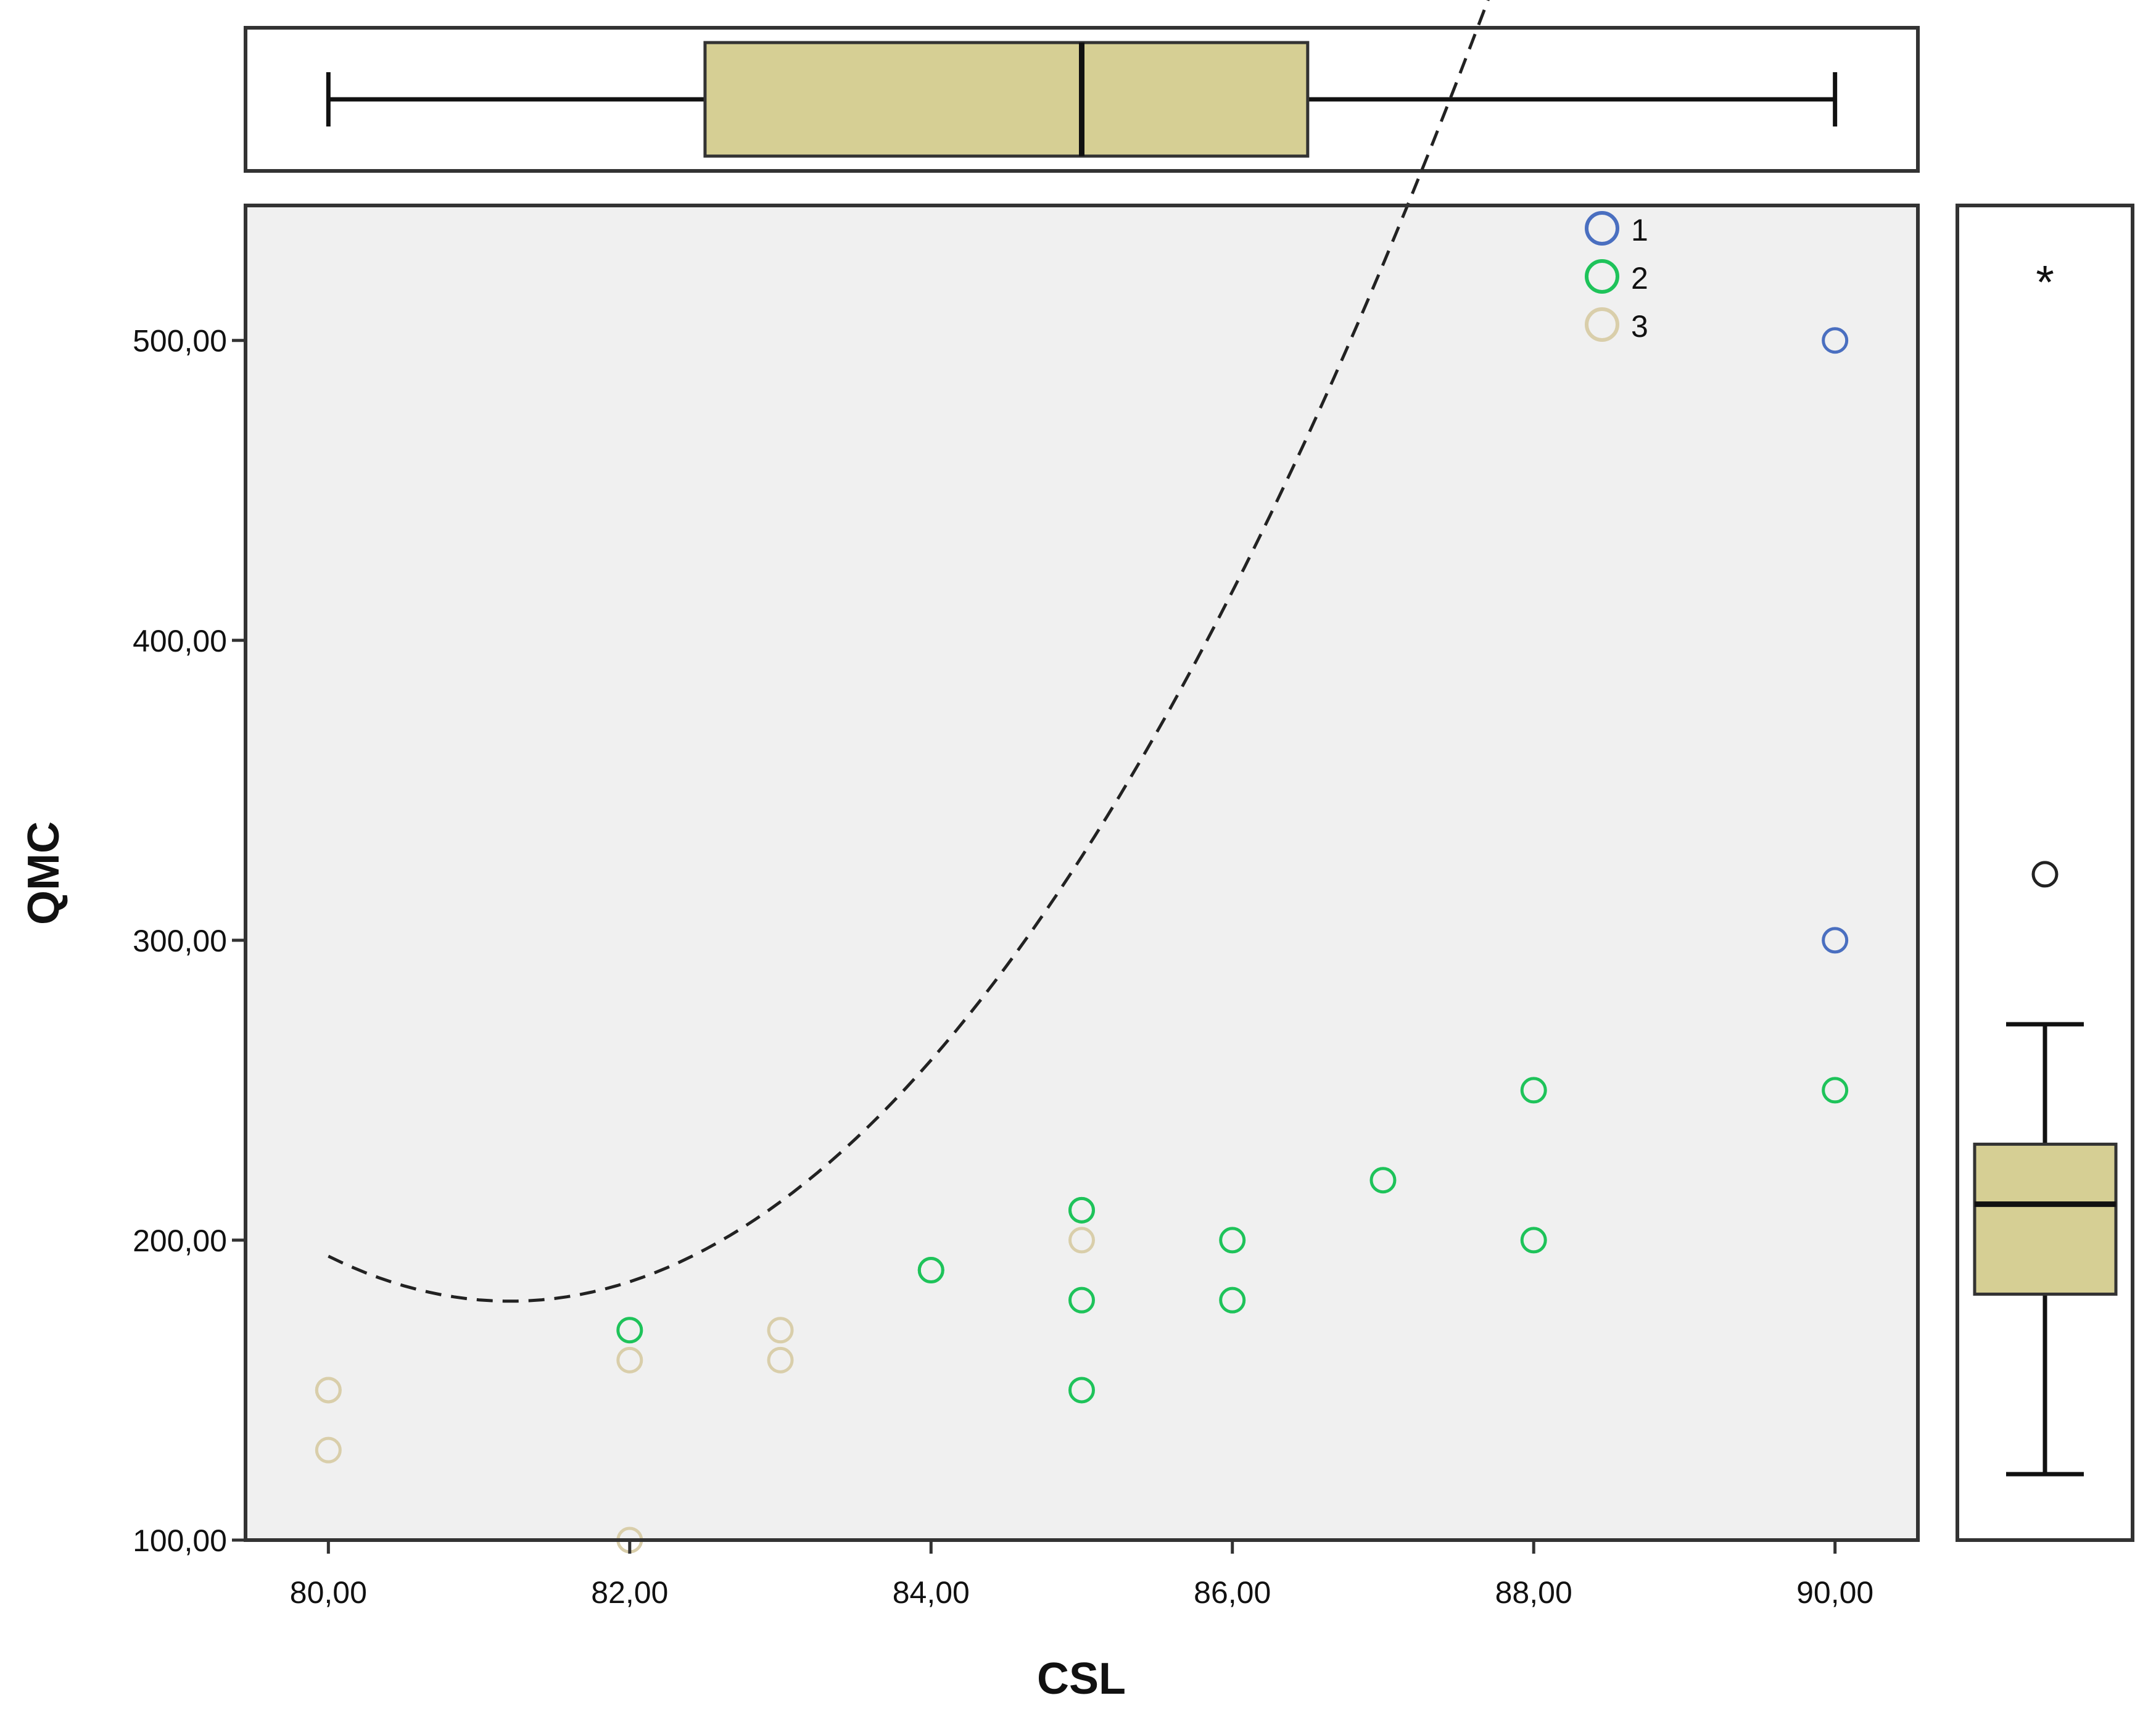 This screenshot has width=2156, height=1711. I want to click on y-tick-label: 400,00, so click(180, 641).